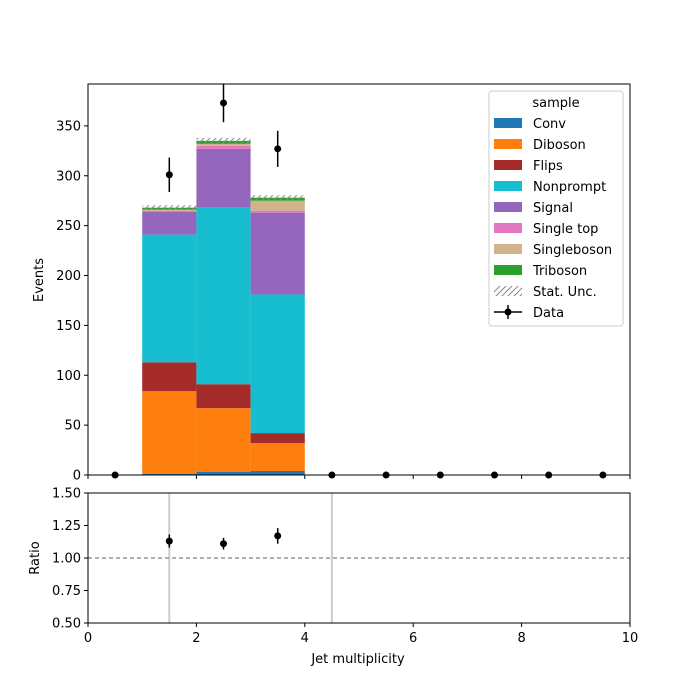  I want to click on main-ytick-label-300: 300, so click(68, 176).